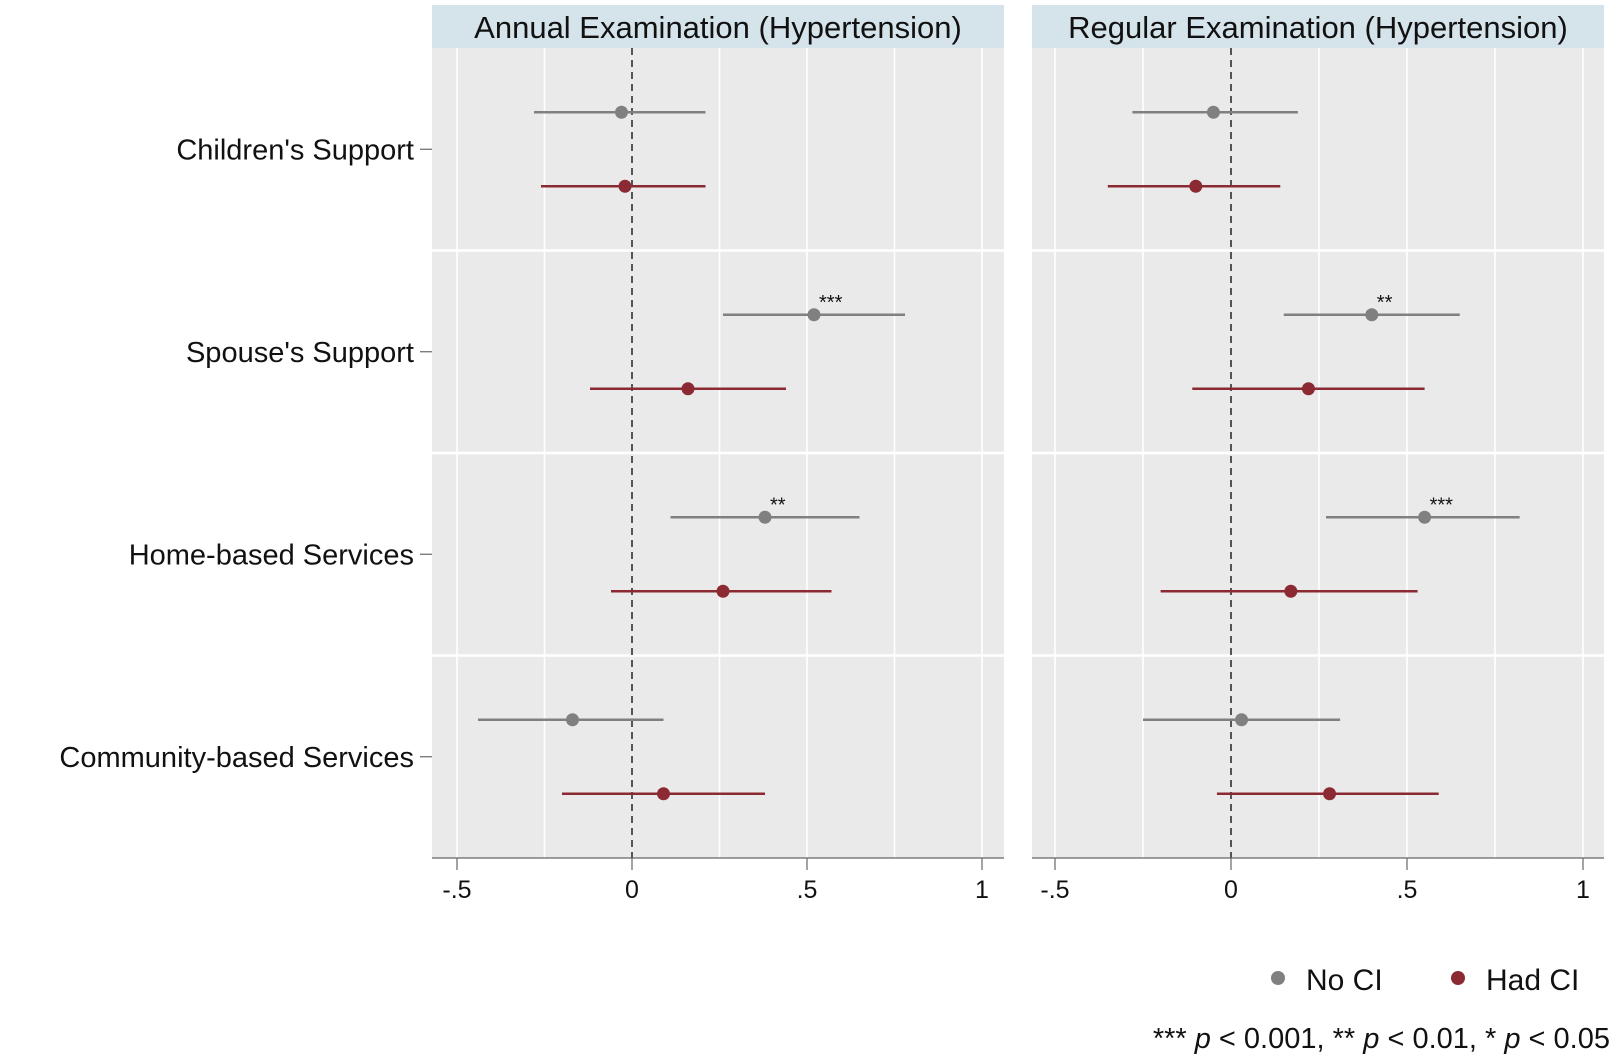 The height and width of the screenshot is (1063, 1619). What do you see at coordinates (295, 150) in the screenshot?
I see `y-tick-label: Children's Support` at bounding box center [295, 150].